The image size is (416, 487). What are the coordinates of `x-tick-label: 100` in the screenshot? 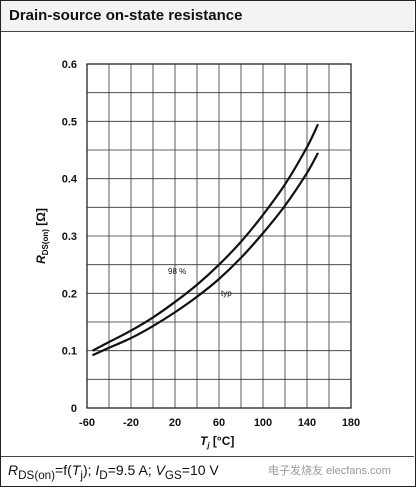 It's located at (263, 423).